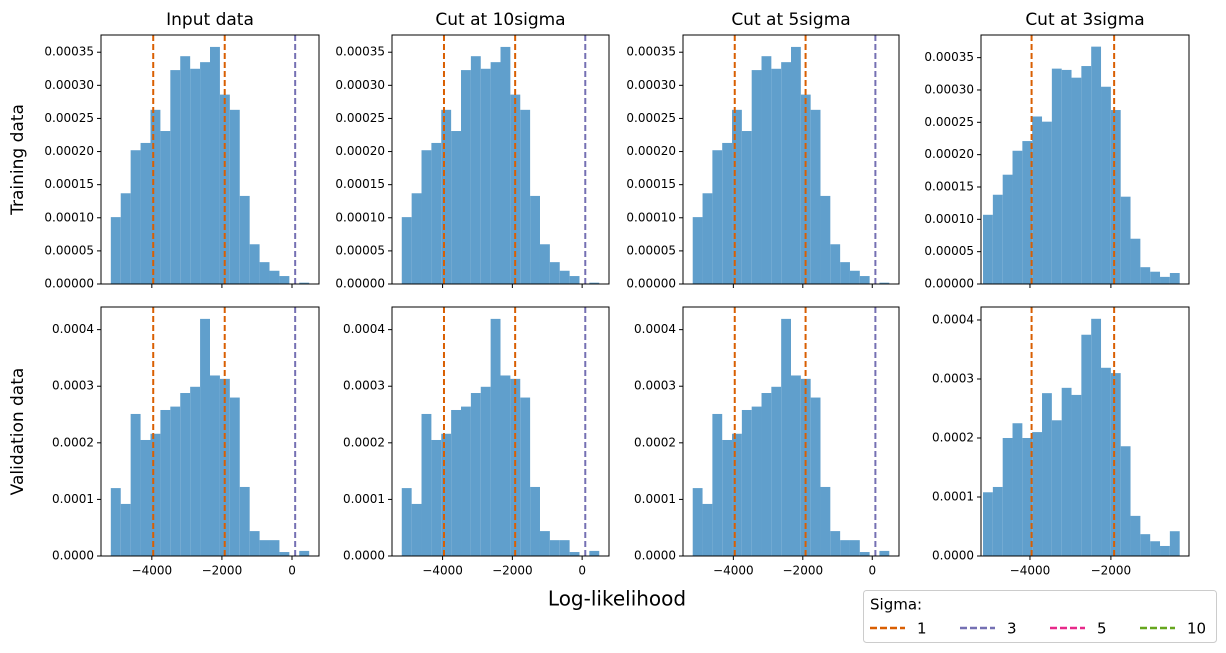  What do you see at coordinates (803, 571) in the screenshot?
I see `x-tick-label: −2000` at bounding box center [803, 571].